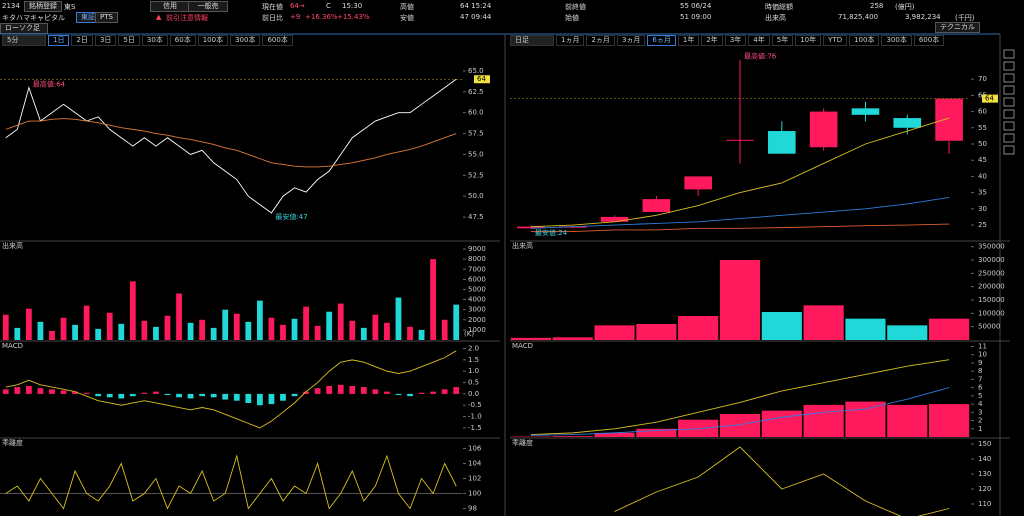 This screenshot has height=516, width=1024. What do you see at coordinates (106, 17) in the screenshot?
I see `venue-button: PTS` at bounding box center [106, 17].